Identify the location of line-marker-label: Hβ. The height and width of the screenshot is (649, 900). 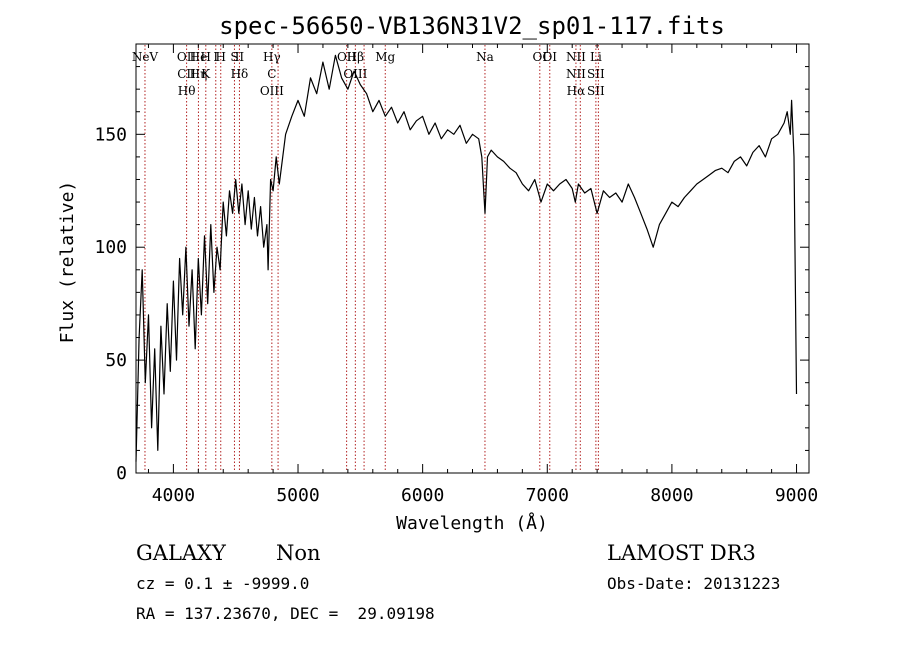
(355, 57).